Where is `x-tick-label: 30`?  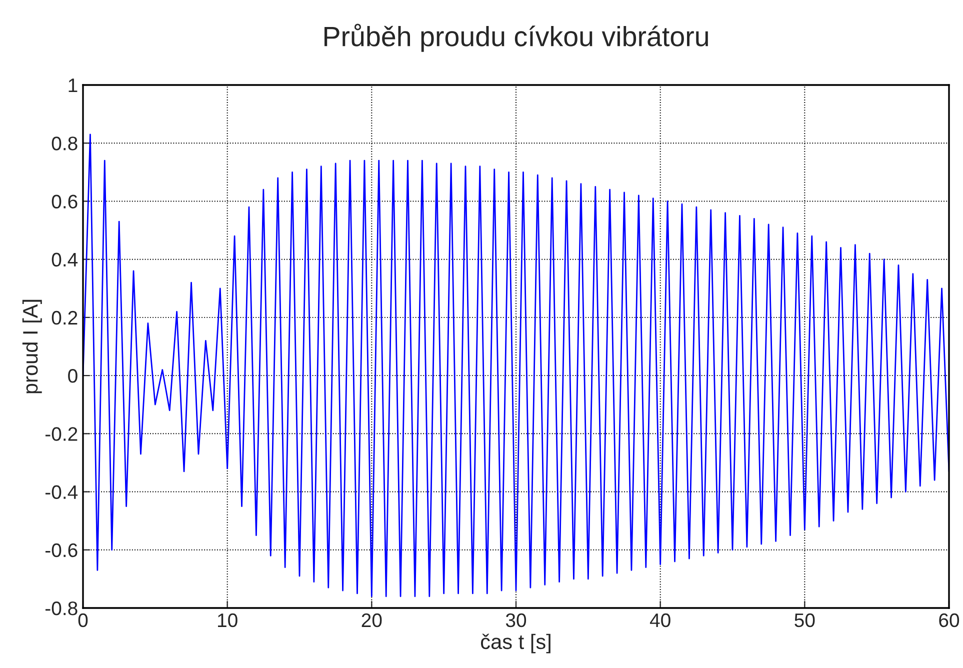
x-tick-label: 30 is located at coordinates (516, 620).